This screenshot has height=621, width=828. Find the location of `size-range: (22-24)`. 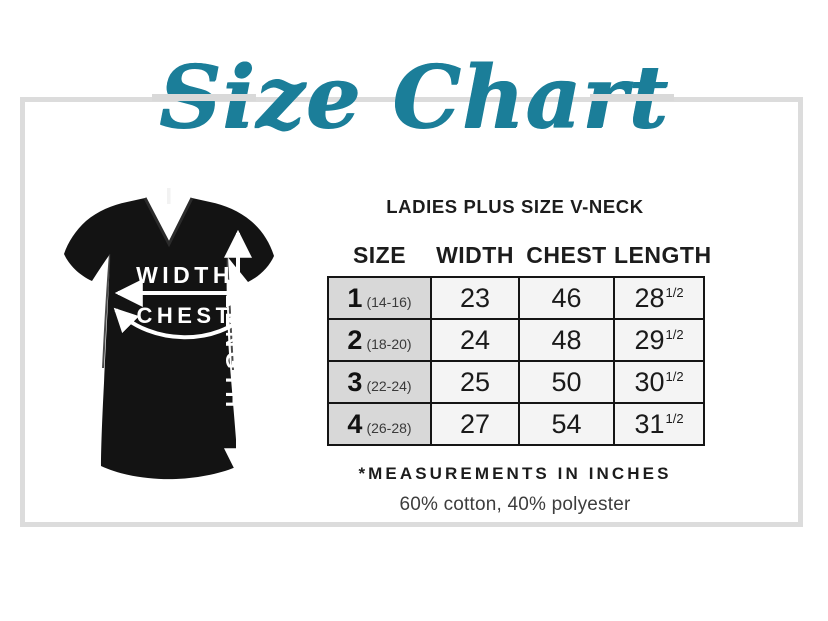

size-range: (22-24) is located at coordinates (389, 385).